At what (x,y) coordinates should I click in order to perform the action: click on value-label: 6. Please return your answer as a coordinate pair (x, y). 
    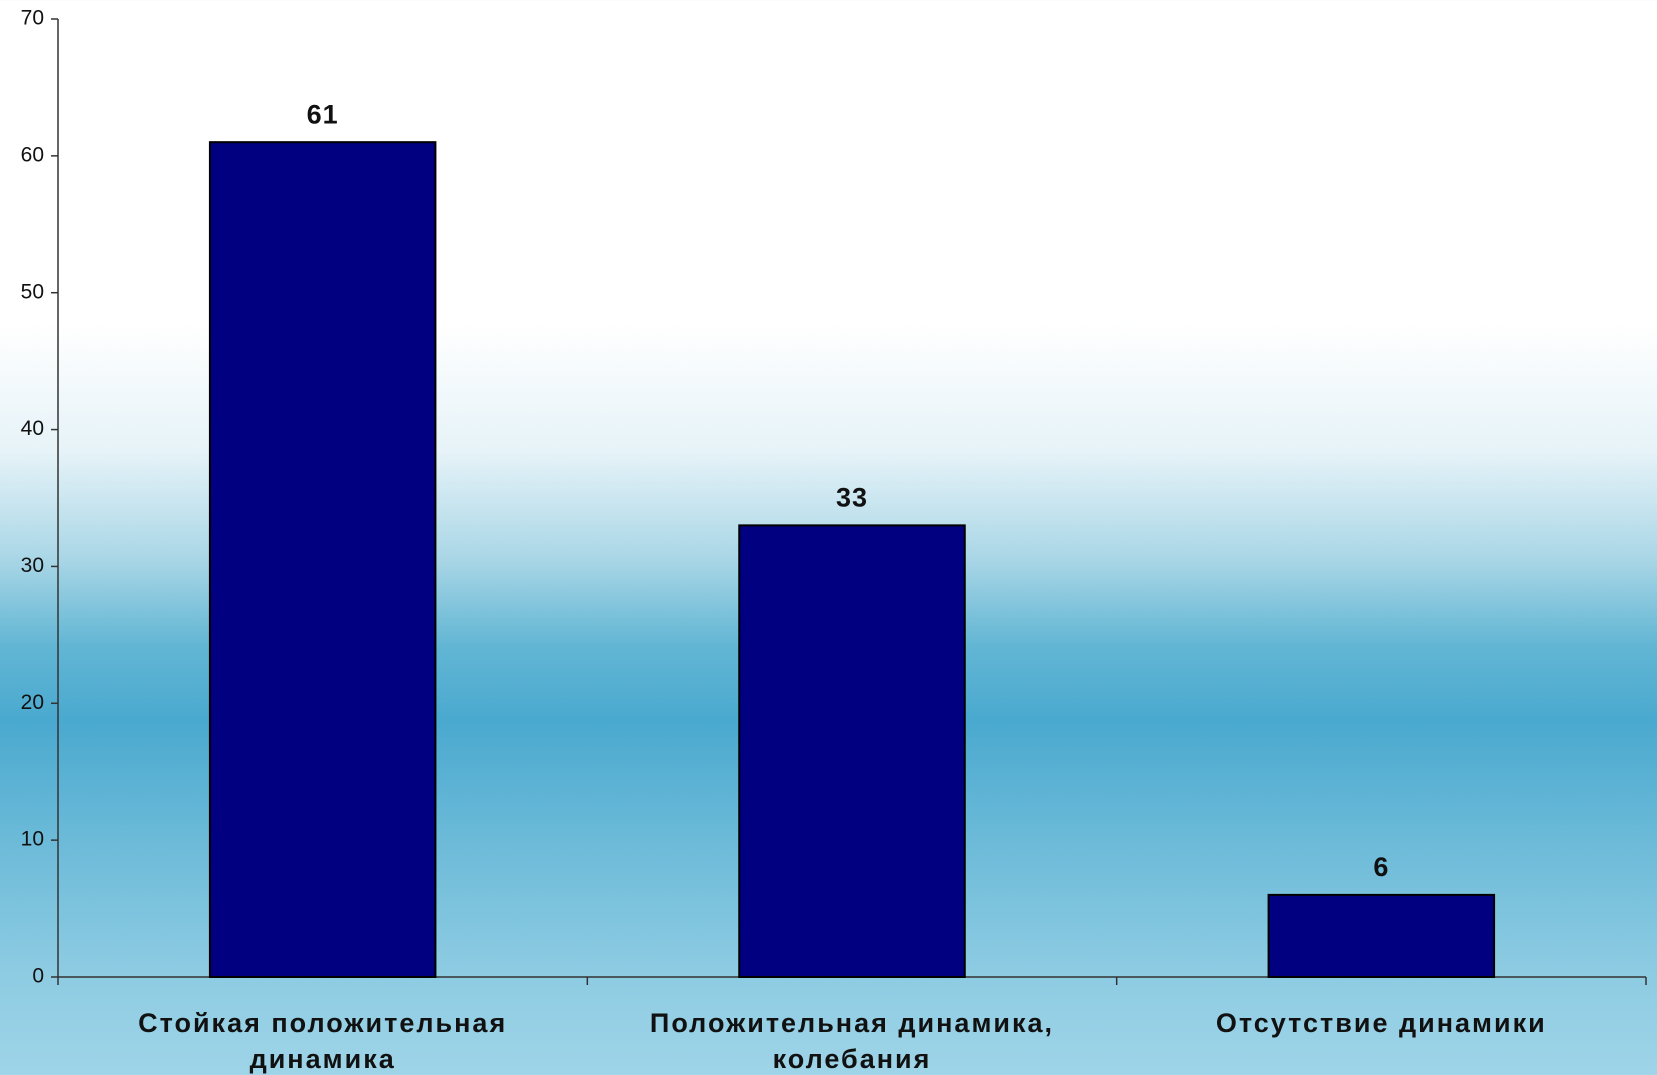
    Looking at the image, I should click on (1381, 867).